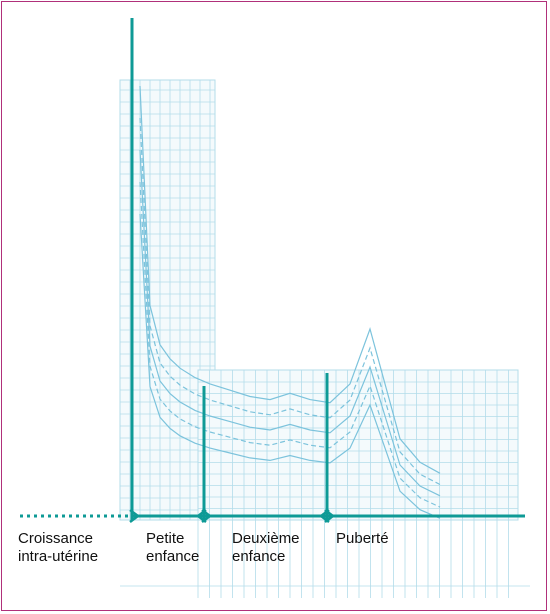  Describe the element at coordinates (58, 547) in the screenshot. I see `phase-label-intra-uterine: Croissance intra-utérine` at that location.